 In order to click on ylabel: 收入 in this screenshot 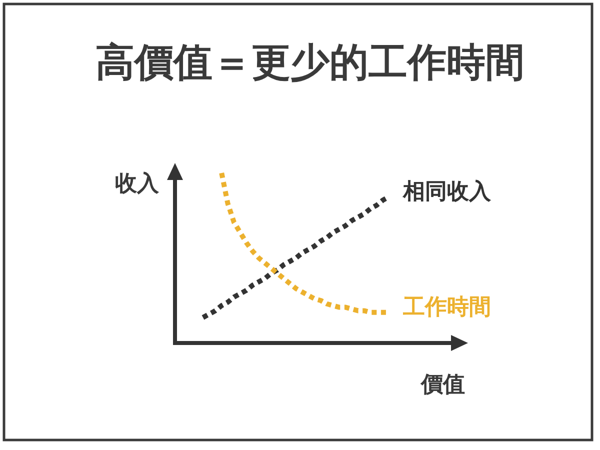, I will do `click(137, 183)`.